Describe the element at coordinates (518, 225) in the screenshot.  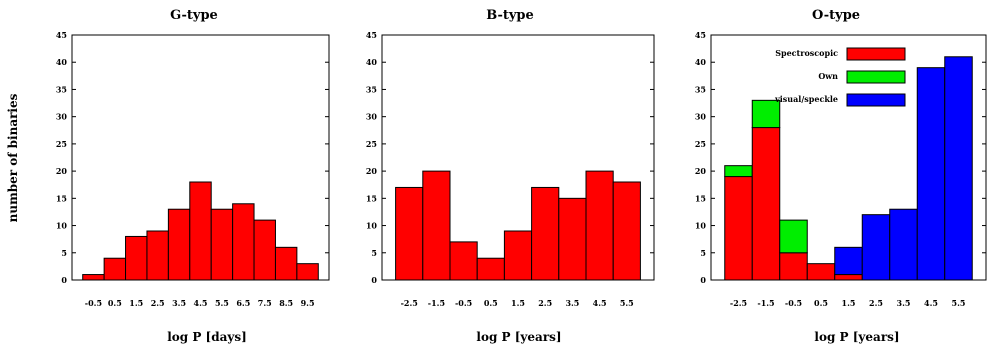
I see `panel-b-bars` at that location.